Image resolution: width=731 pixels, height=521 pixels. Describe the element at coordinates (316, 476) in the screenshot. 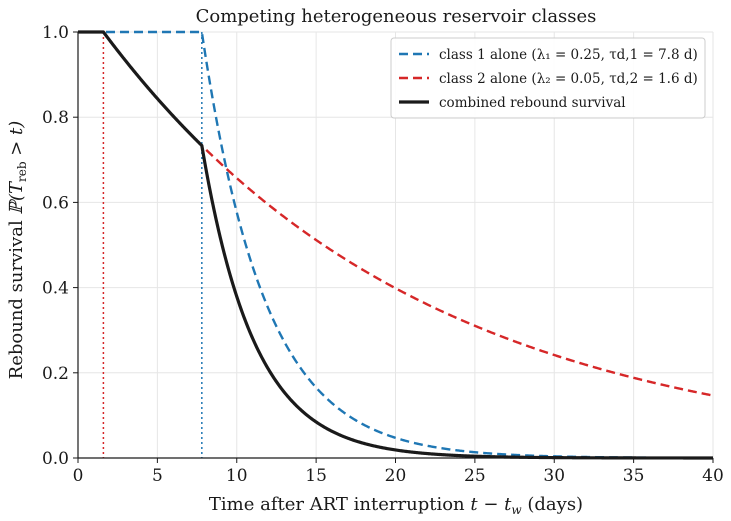

I see `x-tick-label-3: 15` at that location.